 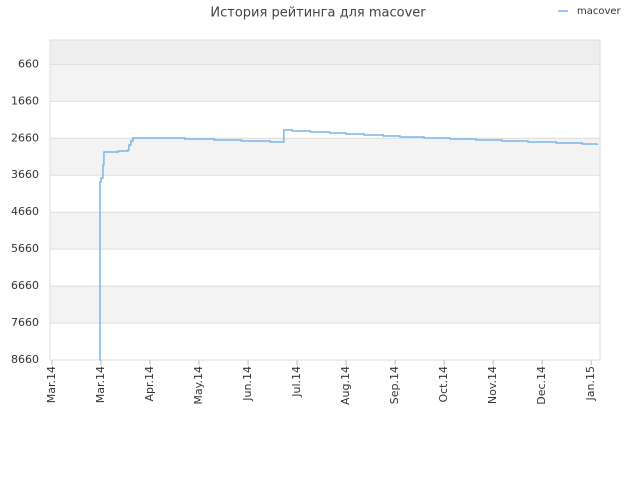 I want to click on x-tick-label: Jan.15, so click(x=590, y=383).